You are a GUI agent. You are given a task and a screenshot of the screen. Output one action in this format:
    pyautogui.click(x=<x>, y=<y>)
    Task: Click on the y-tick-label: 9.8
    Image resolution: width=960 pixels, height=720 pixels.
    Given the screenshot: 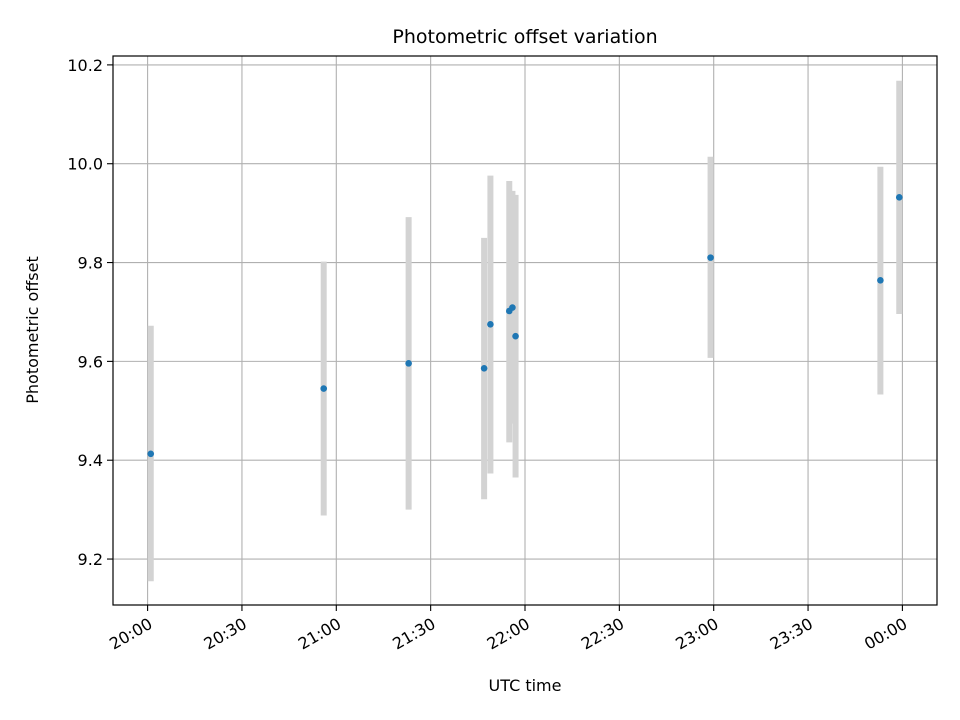 What is the action you would take?
    pyautogui.click(x=90, y=263)
    